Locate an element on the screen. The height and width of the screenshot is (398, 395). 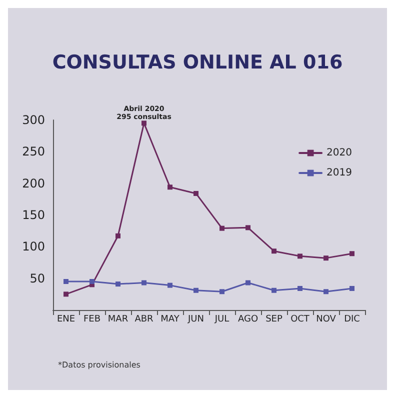
legend-label: 2020 is located at coordinates (339, 153).